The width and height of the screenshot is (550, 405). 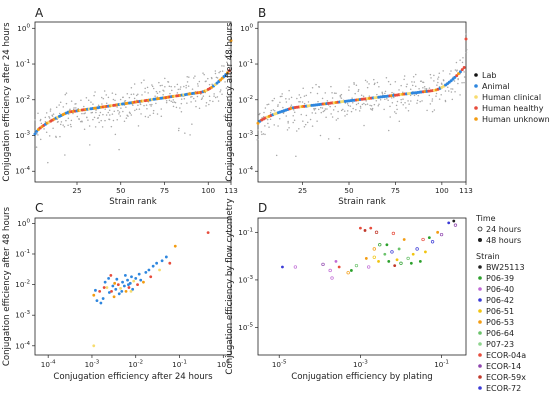 What do you see at coordinates (7, 286) in the screenshot?
I see `panel-c-ylabel: Conjugation efficiency after 48 hours` at bounding box center [7, 286].